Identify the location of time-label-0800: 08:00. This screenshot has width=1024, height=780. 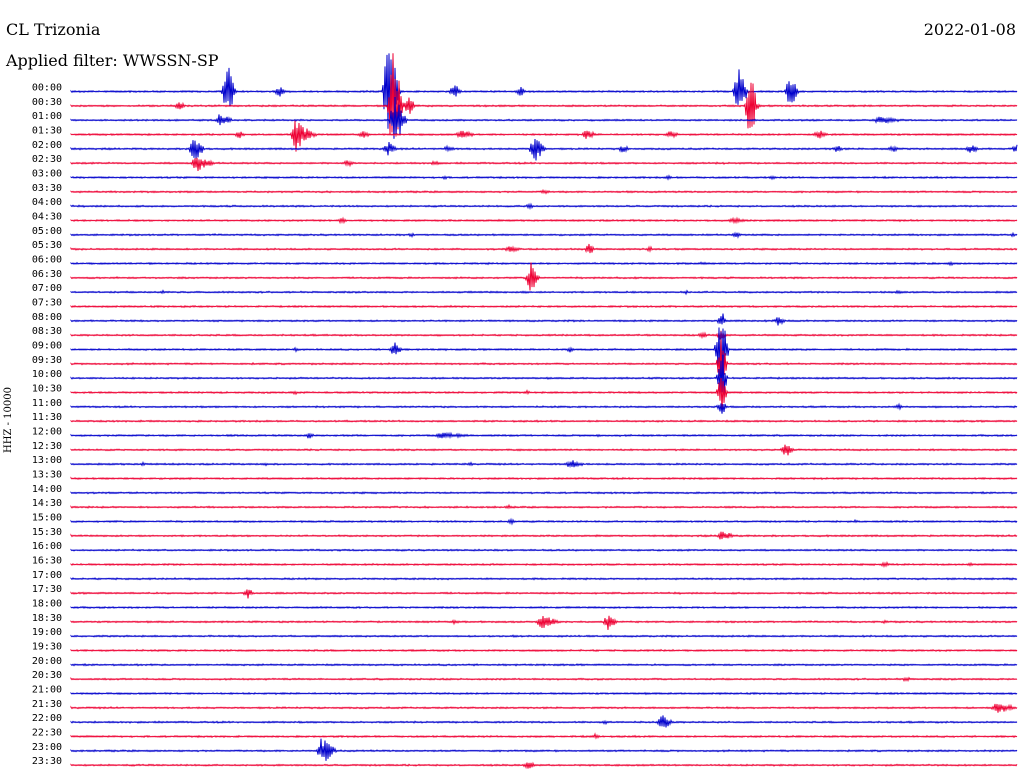
(47, 317).